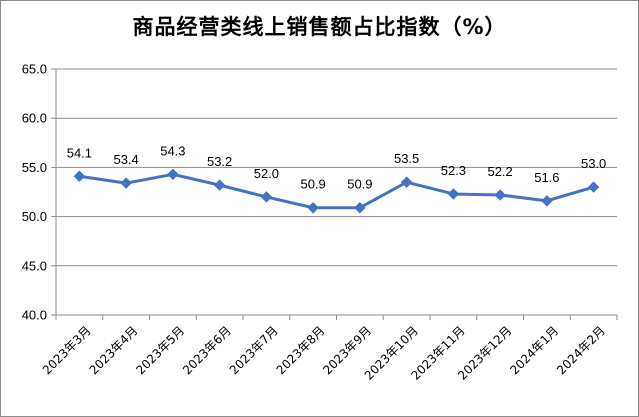 This screenshot has width=639, height=417. I want to click on data-label: 53.5, so click(406, 158).